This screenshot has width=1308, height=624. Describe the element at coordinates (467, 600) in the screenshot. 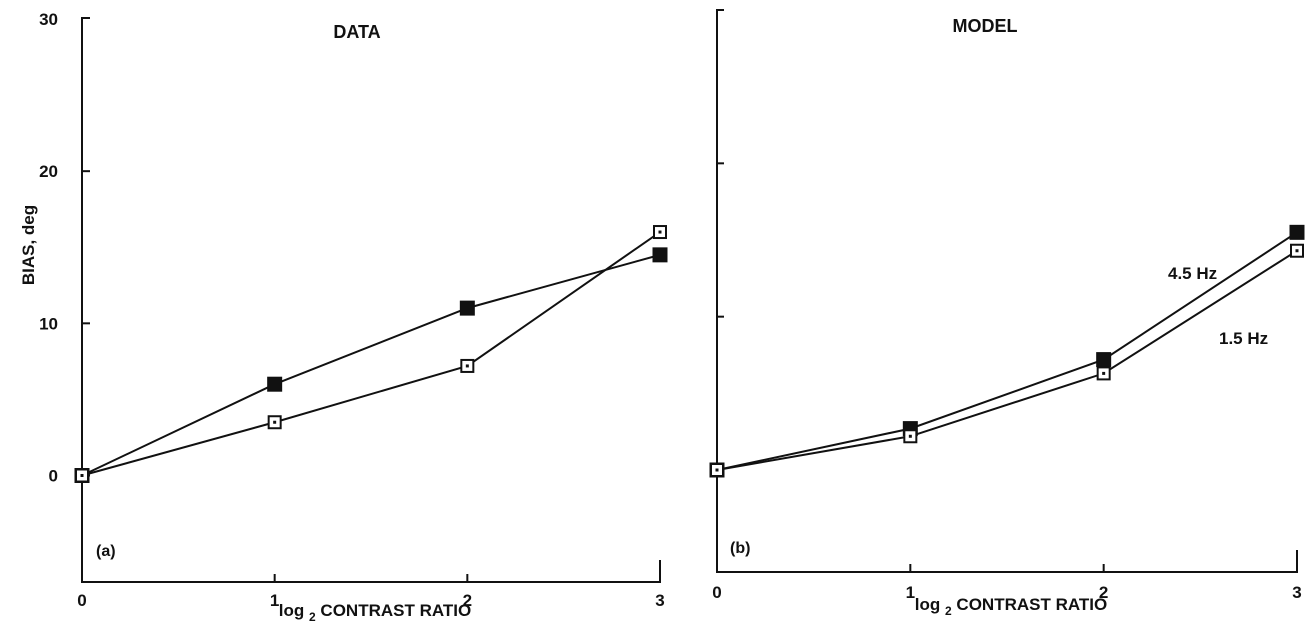

I see `panel-a-x-tick-label: 2` at that location.